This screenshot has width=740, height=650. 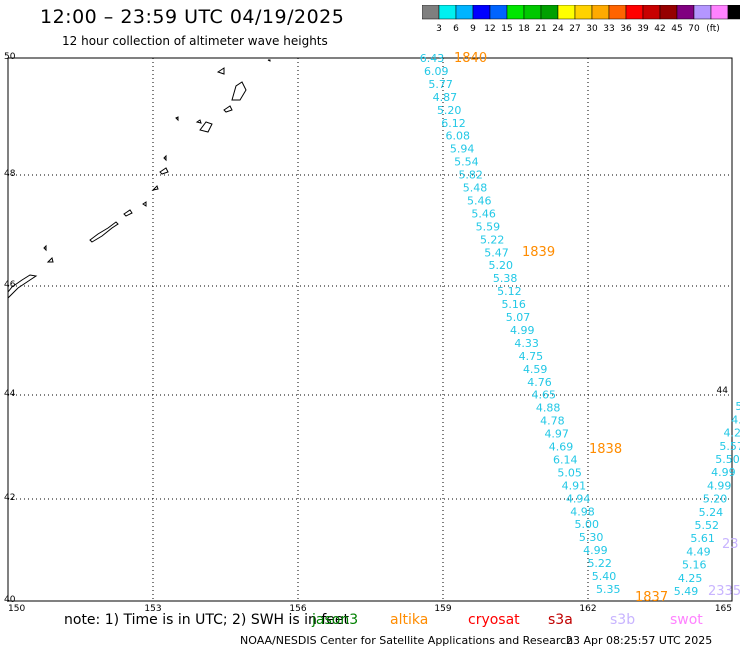 What do you see at coordinates (574, 29) in the screenshot?
I see `colorbar-tick-label: 27` at bounding box center [574, 29].